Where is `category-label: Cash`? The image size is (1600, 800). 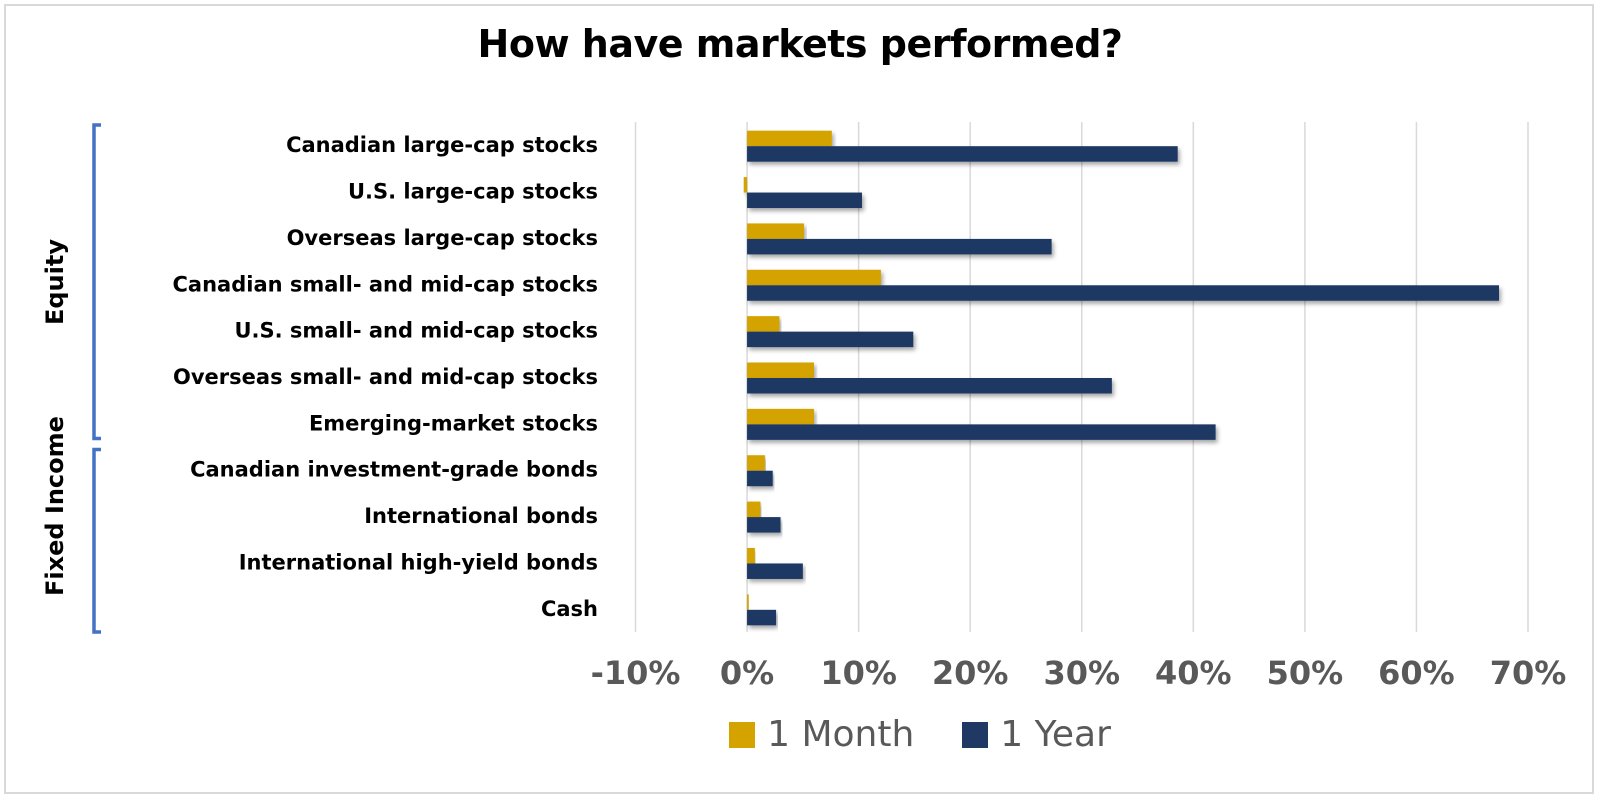 category-label: Cash is located at coordinates (569, 609).